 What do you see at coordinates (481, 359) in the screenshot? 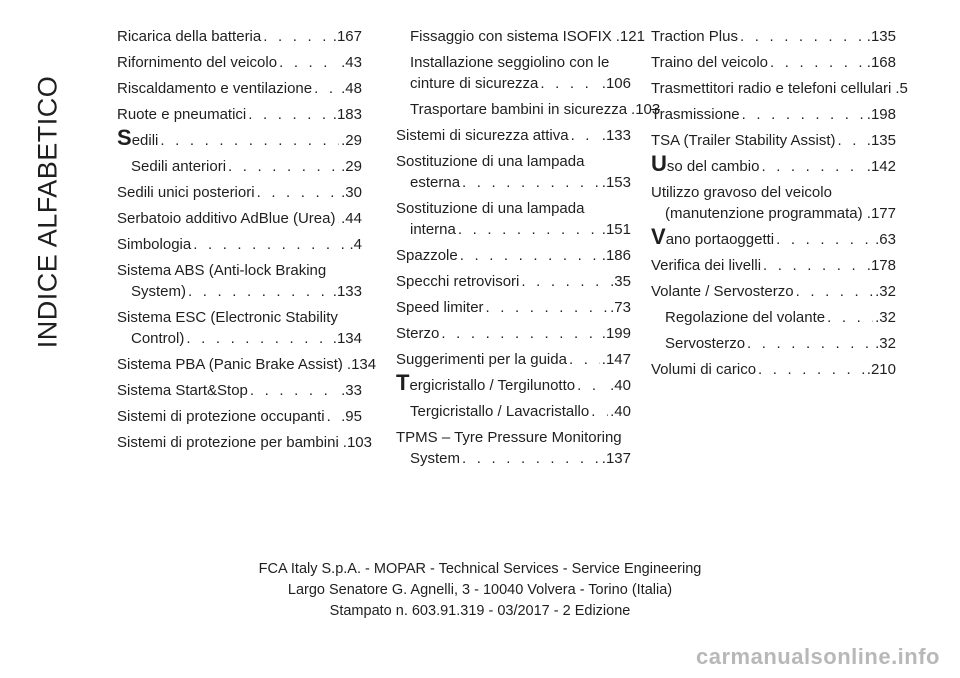
I see `index-entry-title: Suggerimenti per la guida` at bounding box center [481, 359].